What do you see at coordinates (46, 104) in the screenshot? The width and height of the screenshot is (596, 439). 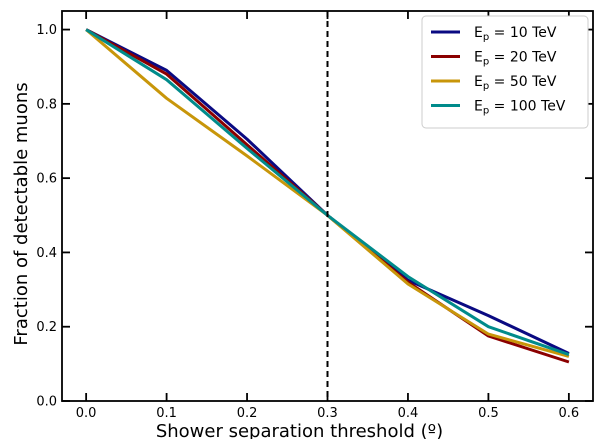 I see `y-tick-label: 0.8` at bounding box center [46, 104].